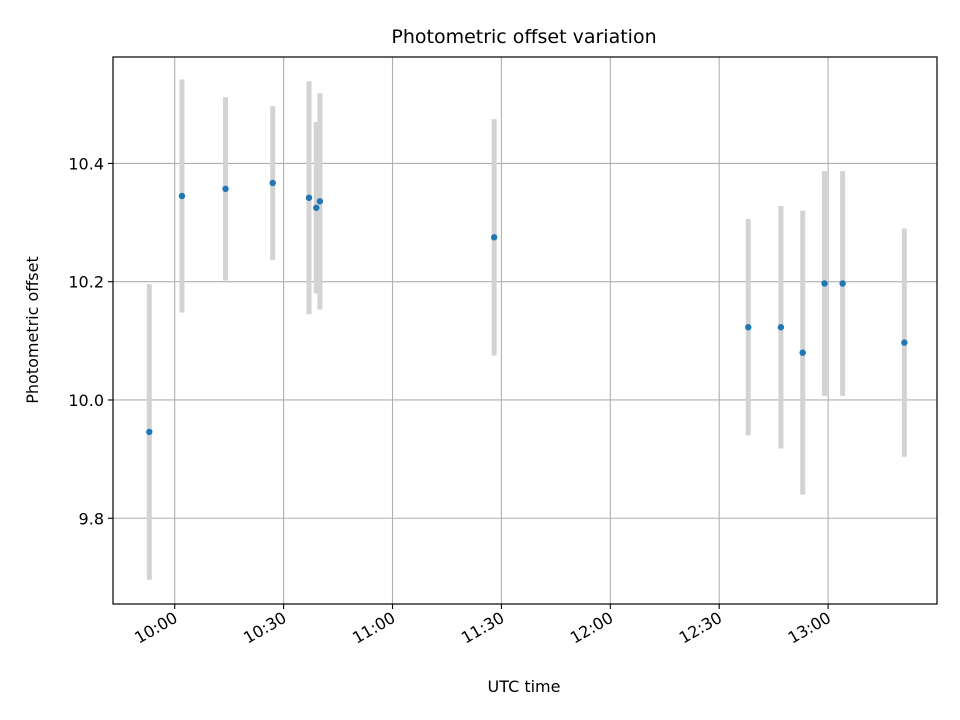 Image resolution: width=960 pixels, height=720 pixels. What do you see at coordinates (86, 163) in the screenshot?
I see `y-tick-label: 10.4` at bounding box center [86, 163].